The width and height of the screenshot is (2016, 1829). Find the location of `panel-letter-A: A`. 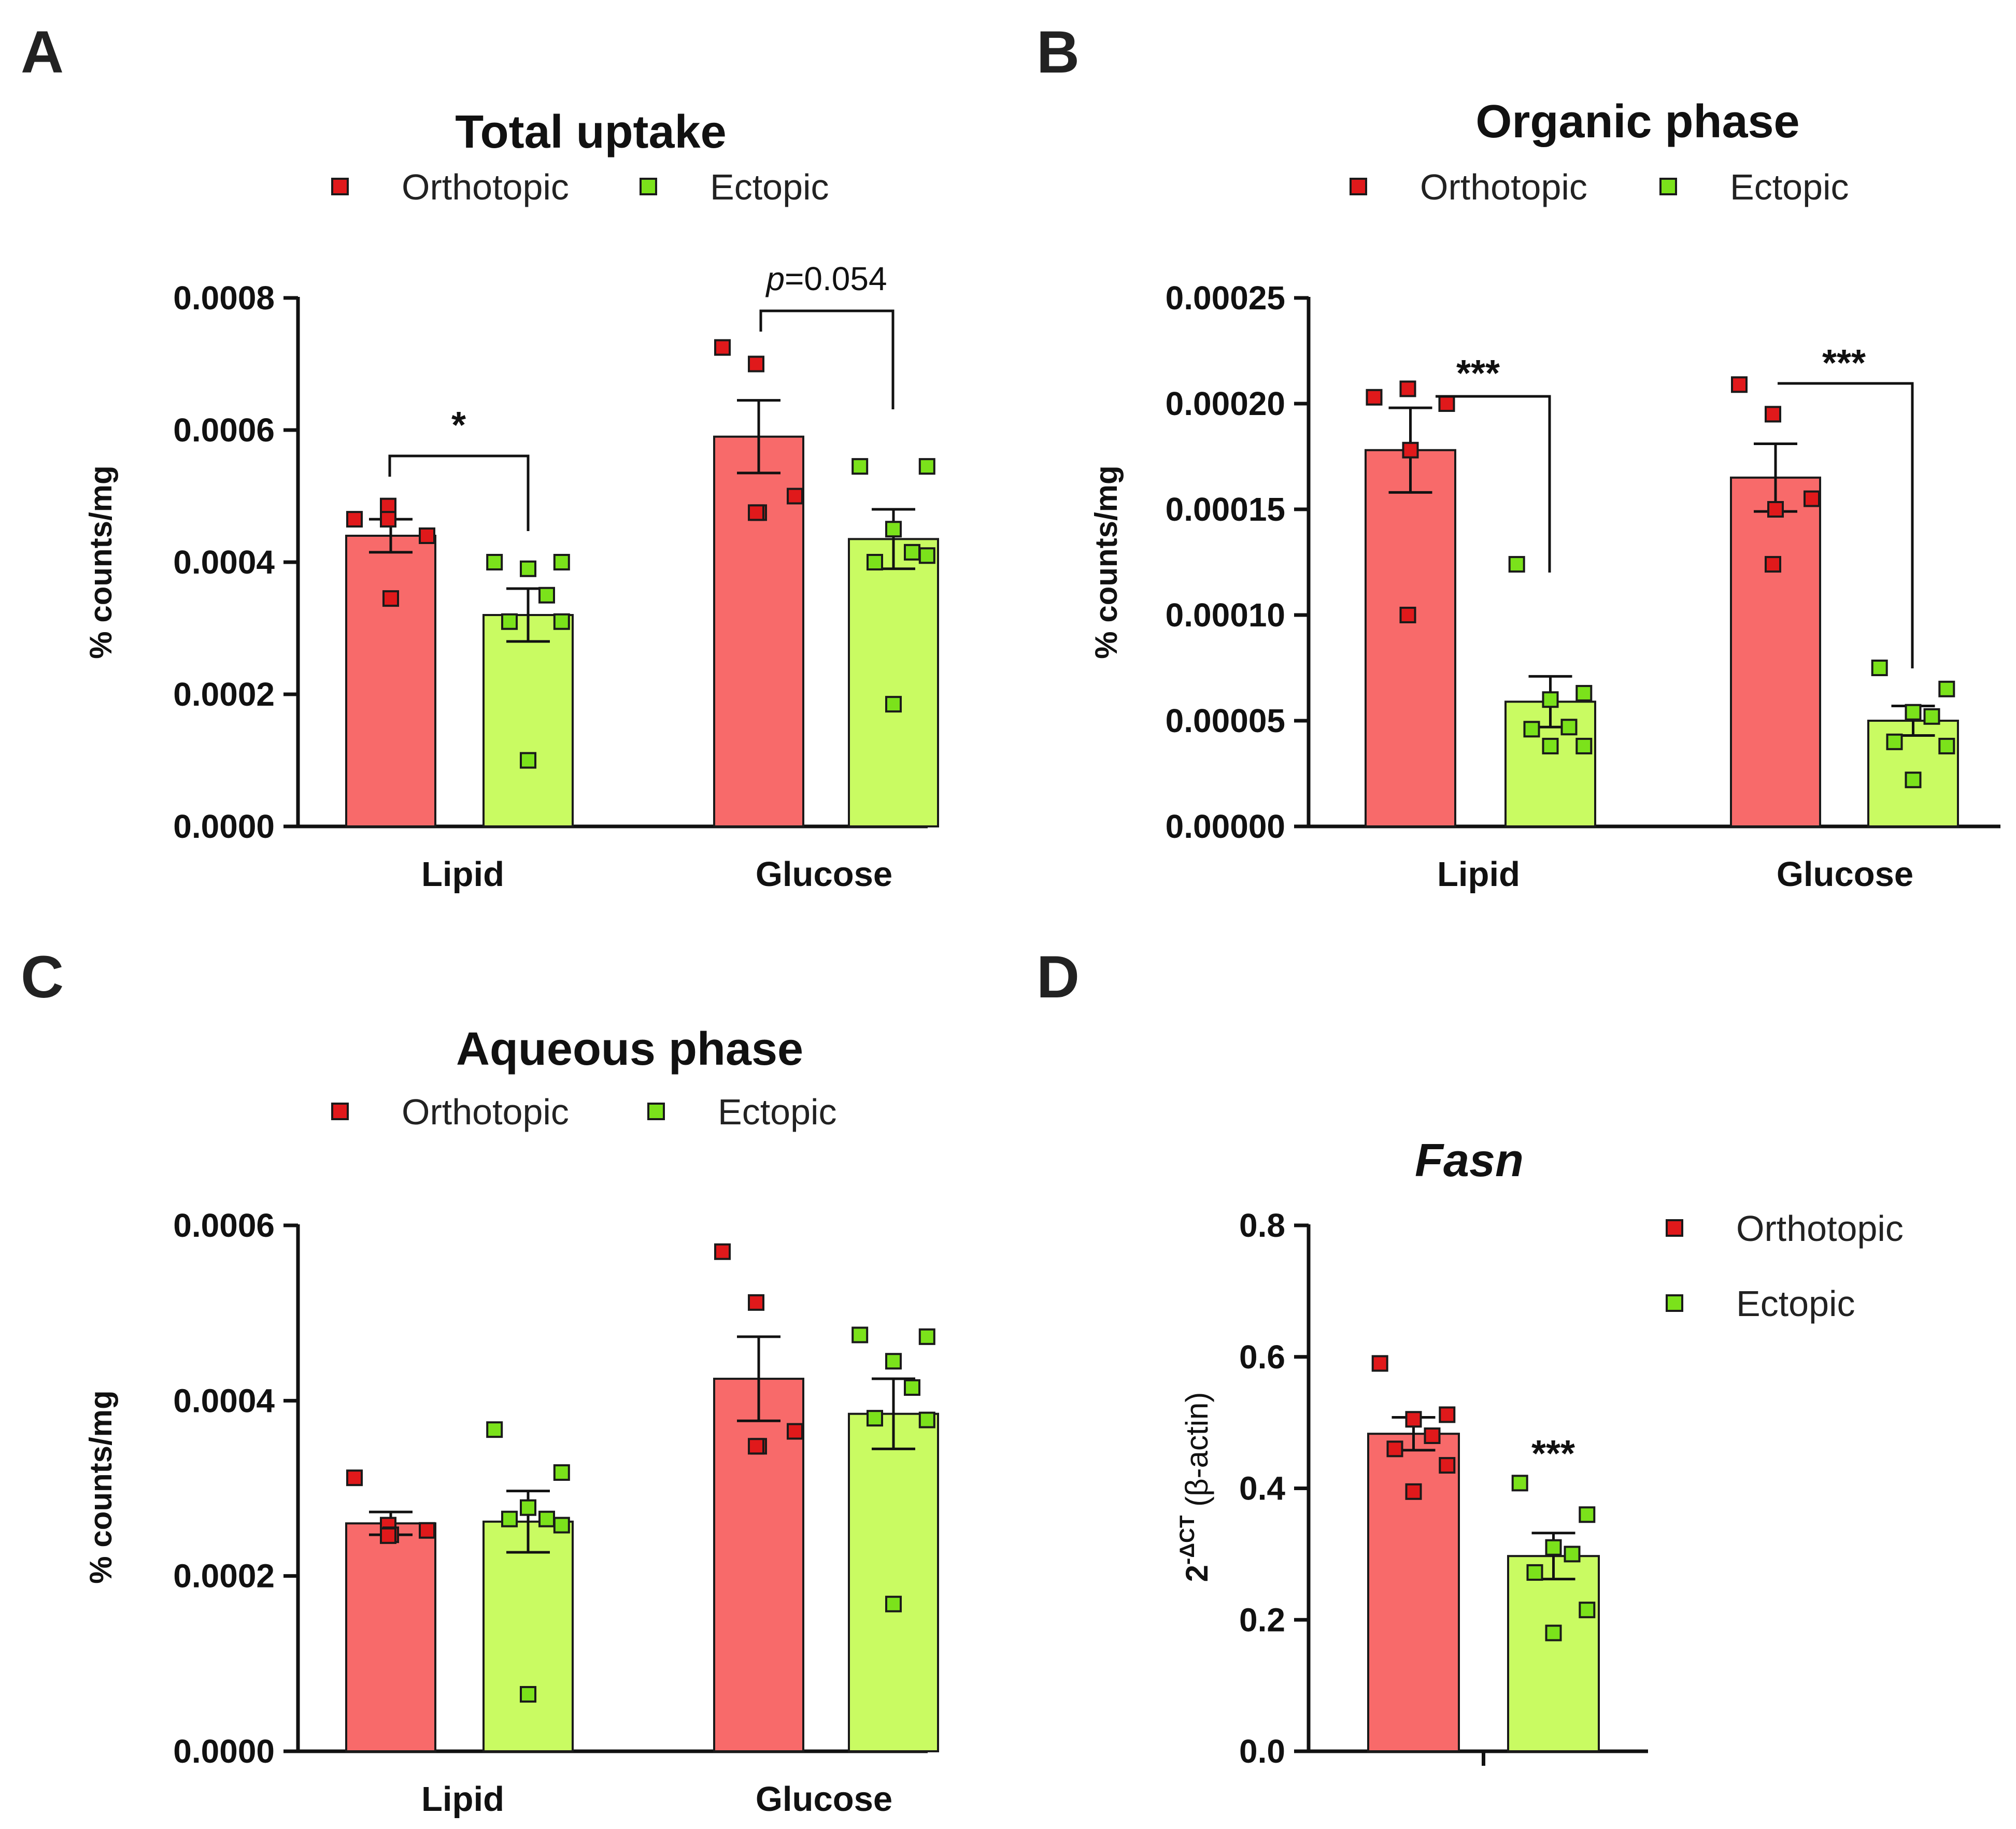

panel-letter-A: A is located at coordinates (42, 52).